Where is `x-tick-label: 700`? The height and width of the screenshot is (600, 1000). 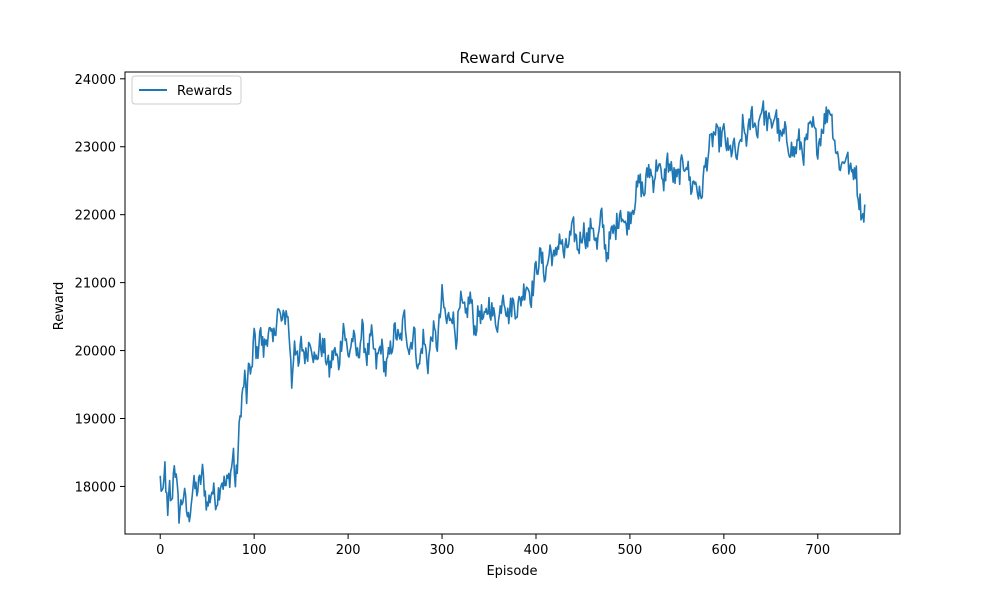
x-tick-label: 700 is located at coordinates (817, 550).